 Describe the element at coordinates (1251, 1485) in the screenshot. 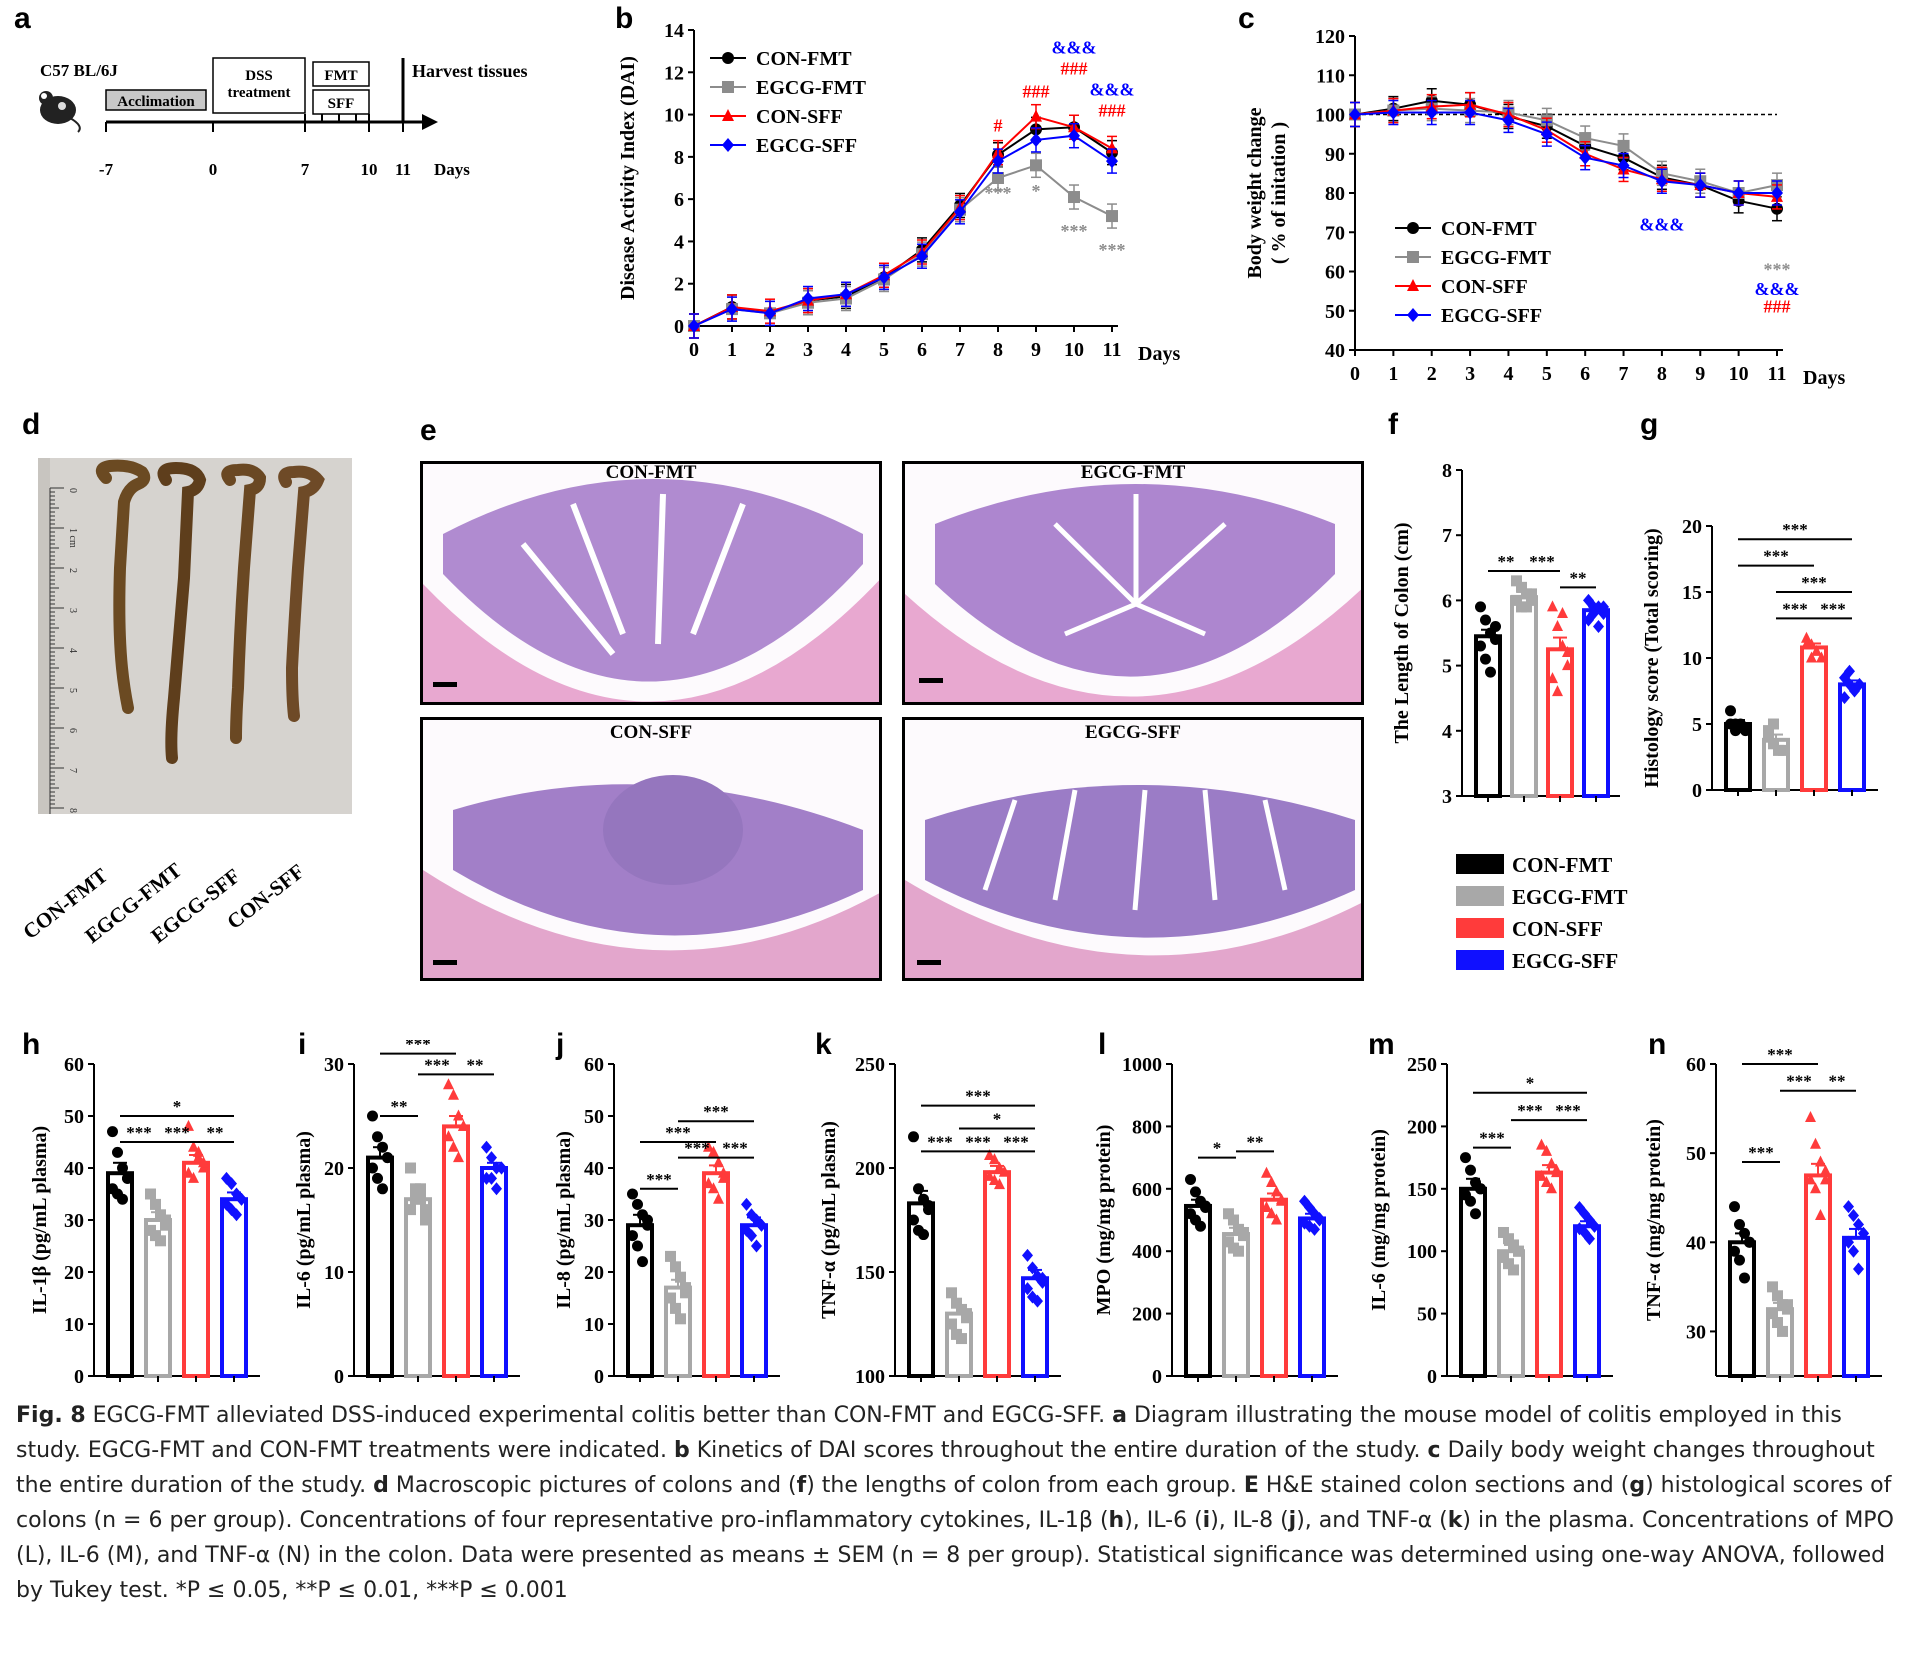

I see `caption-panel-ref: E` at that location.